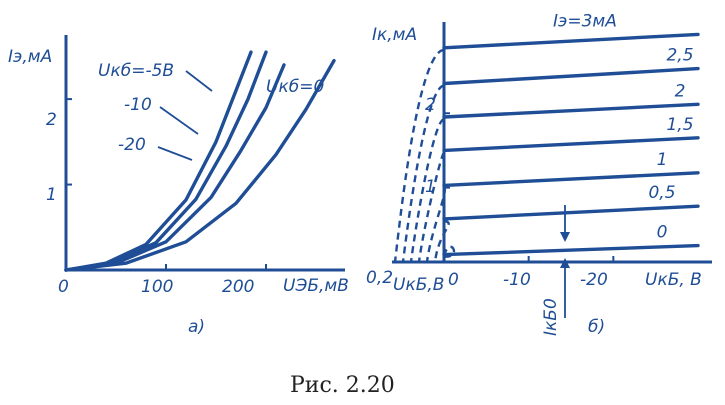  I want to click on chart-b-series-label-2-5: 2,5, so click(679, 56).